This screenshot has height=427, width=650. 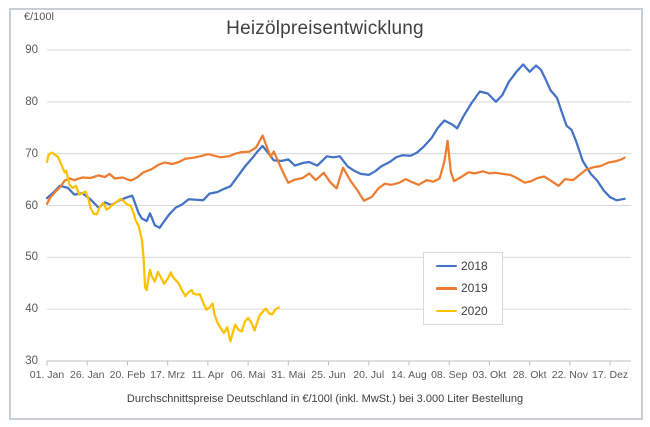 What do you see at coordinates (328, 375) in the screenshot?
I see `x-tick-label: 25. Jun` at bounding box center [328, 375].